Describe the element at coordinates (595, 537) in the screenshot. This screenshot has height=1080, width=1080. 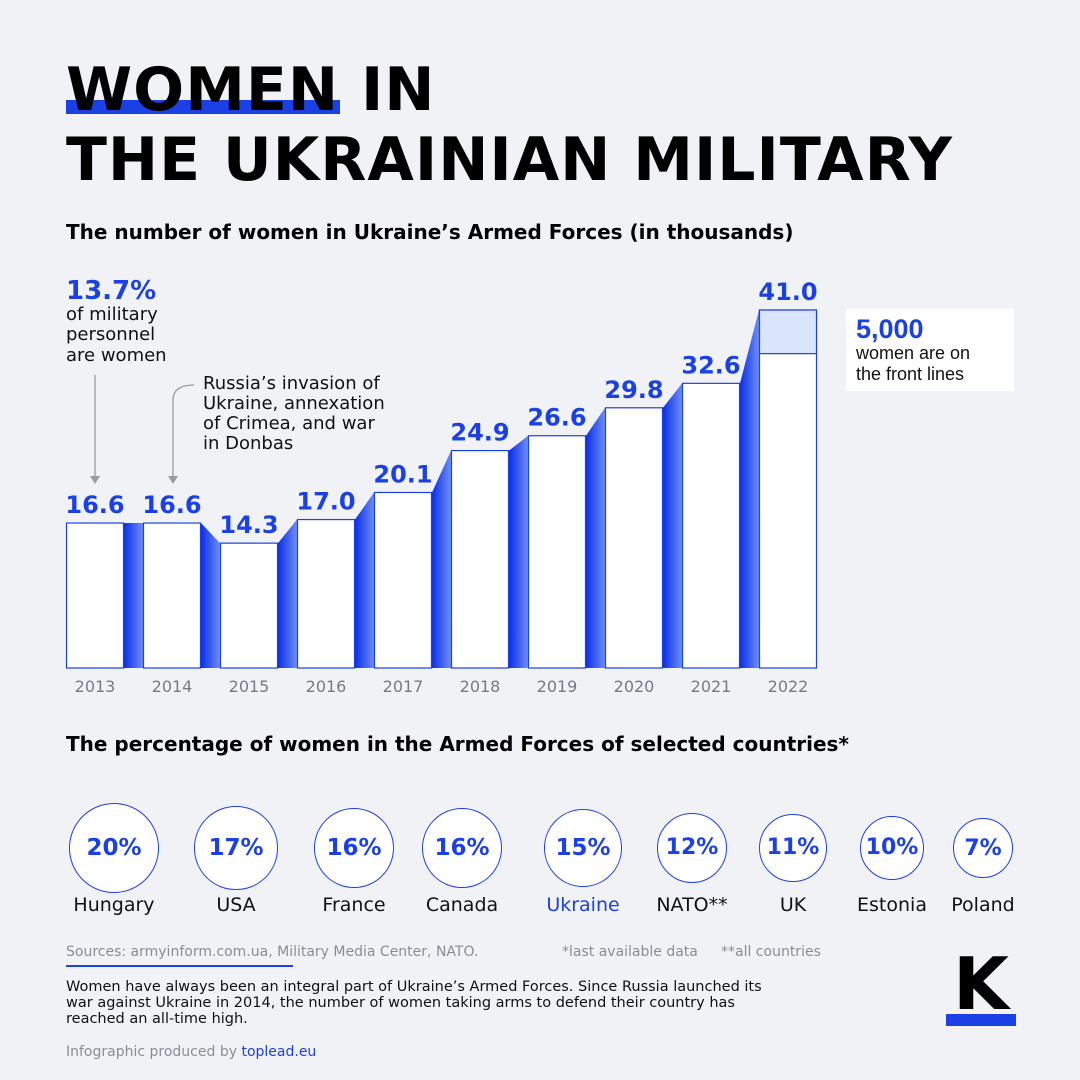
I see `bar-connector-2019` at that location.